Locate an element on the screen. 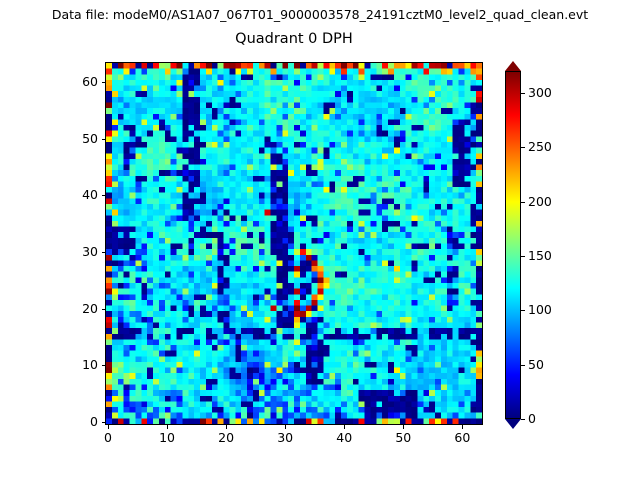 This screenshot has height=480, width=640. x-tick-label: 20 is located at coordinates (226, 437).